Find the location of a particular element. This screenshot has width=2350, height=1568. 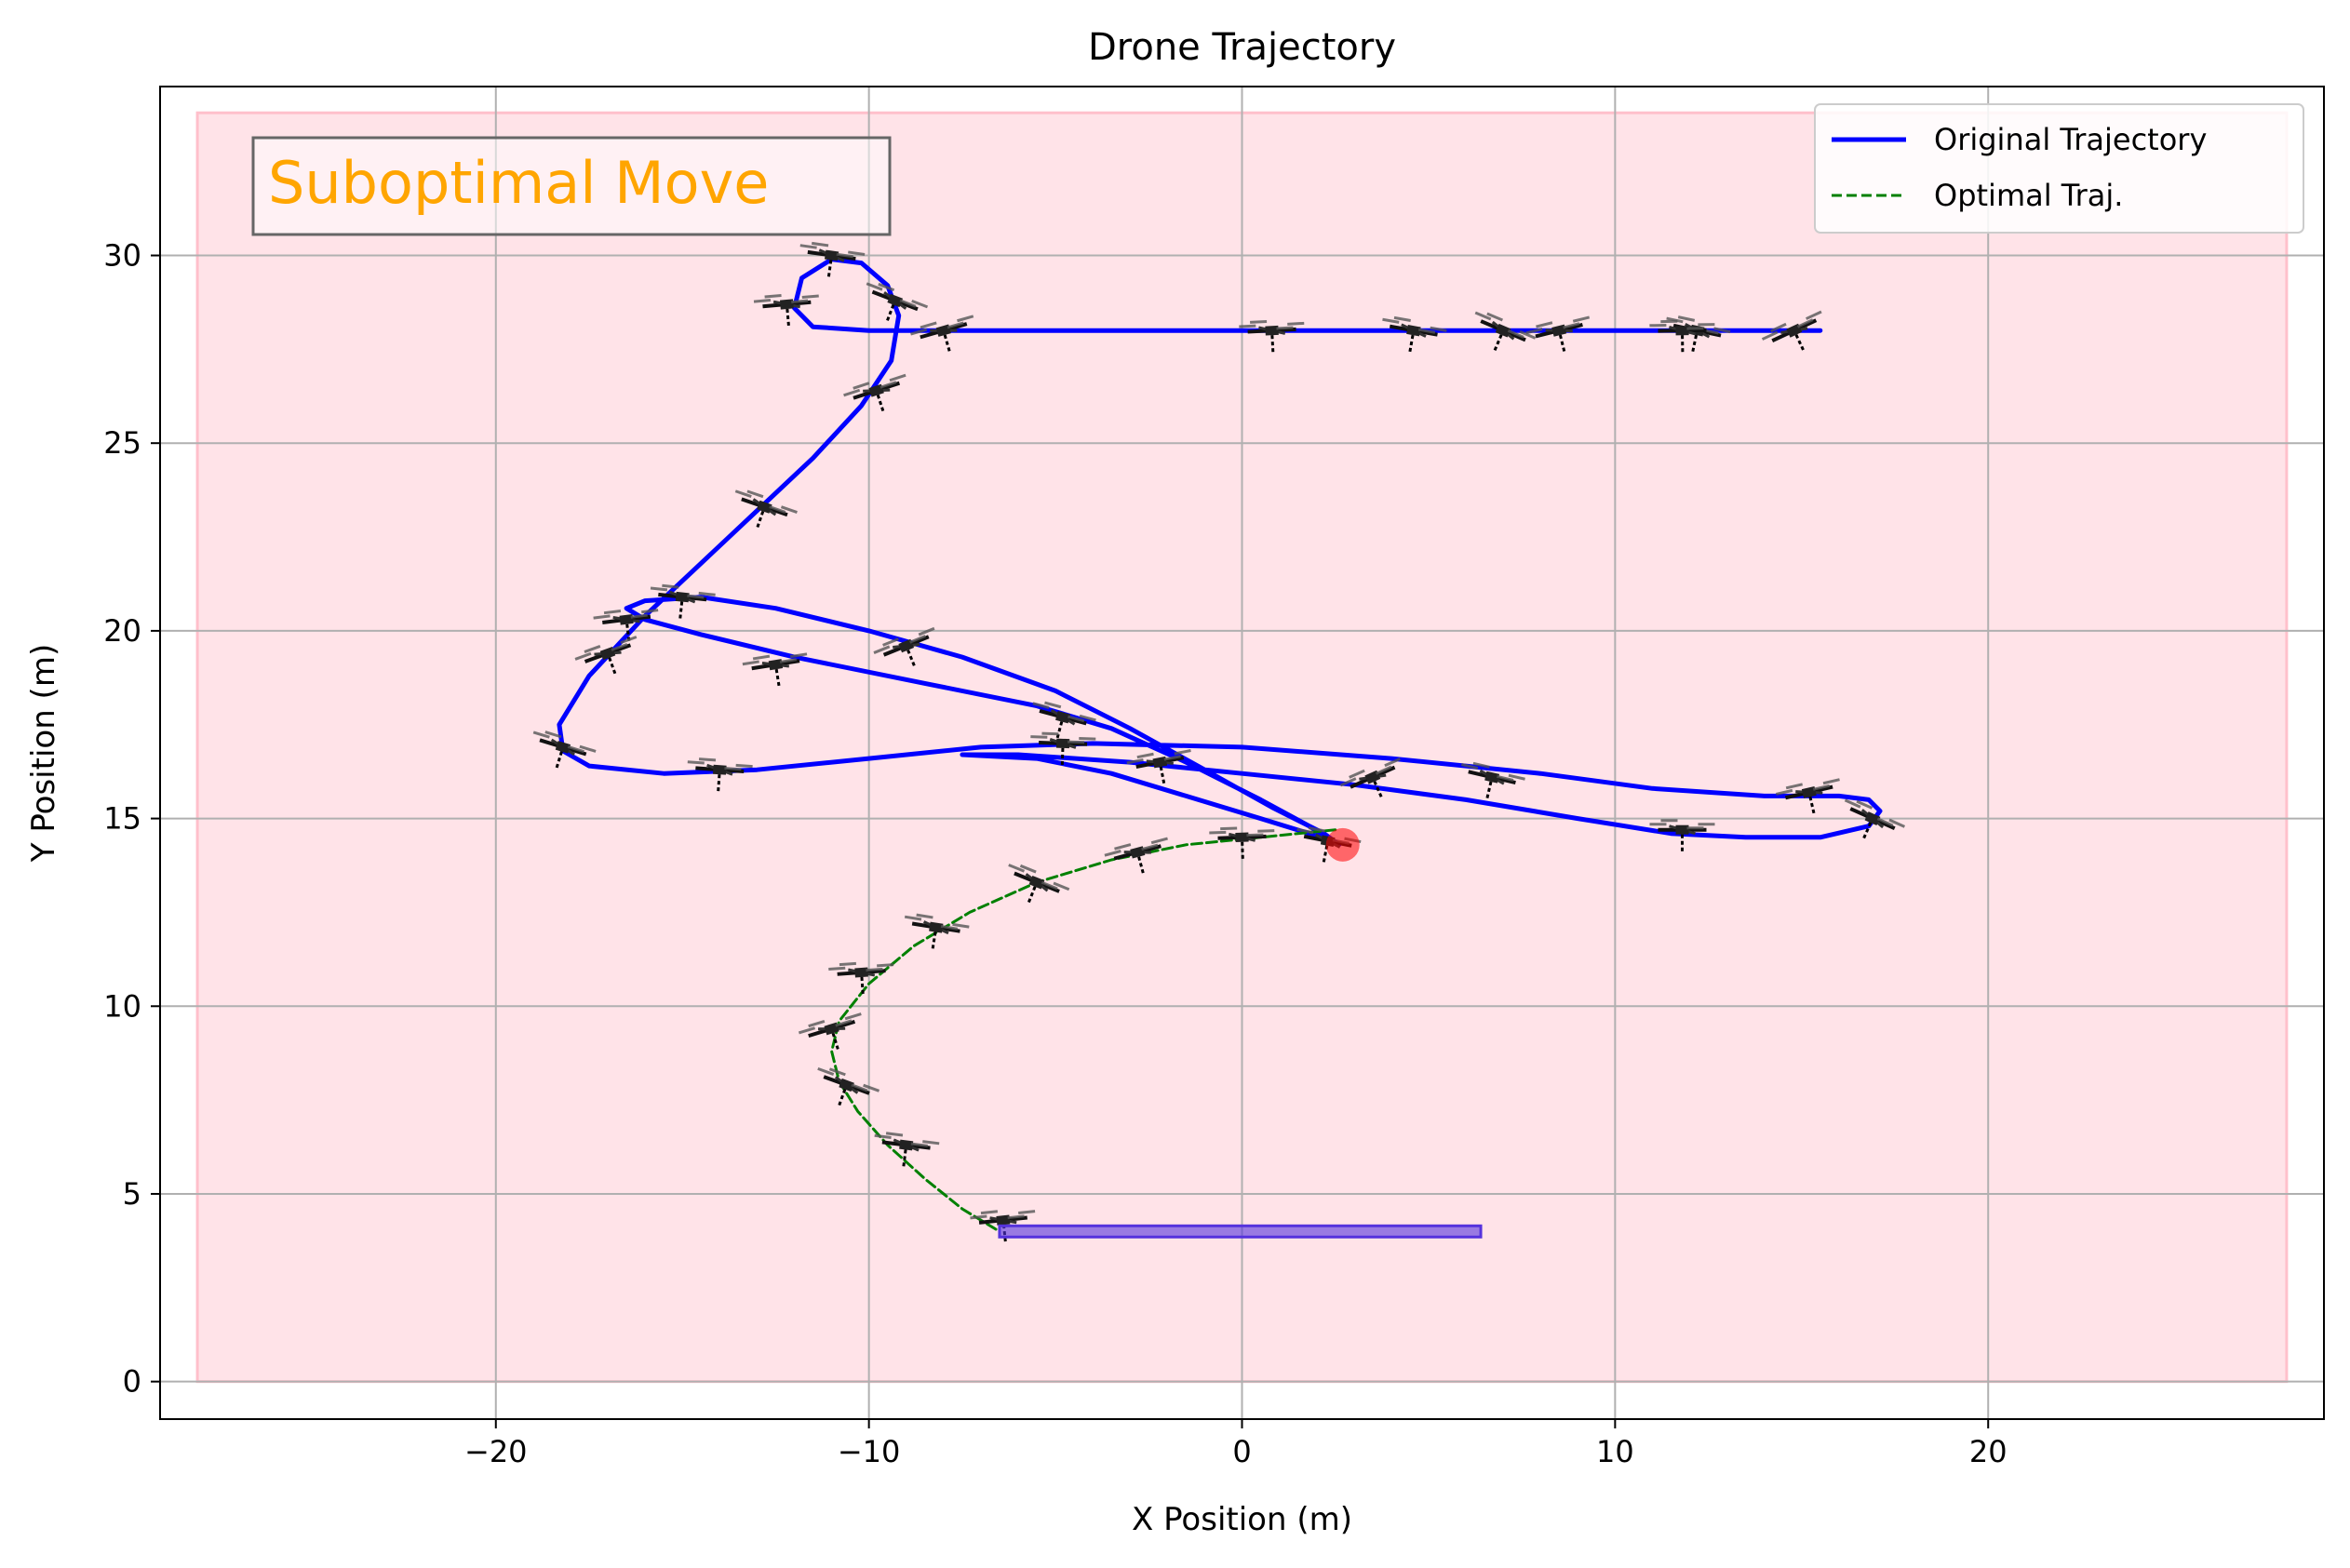

y-tick-label: 10 is located at coordinates (122, 1006).